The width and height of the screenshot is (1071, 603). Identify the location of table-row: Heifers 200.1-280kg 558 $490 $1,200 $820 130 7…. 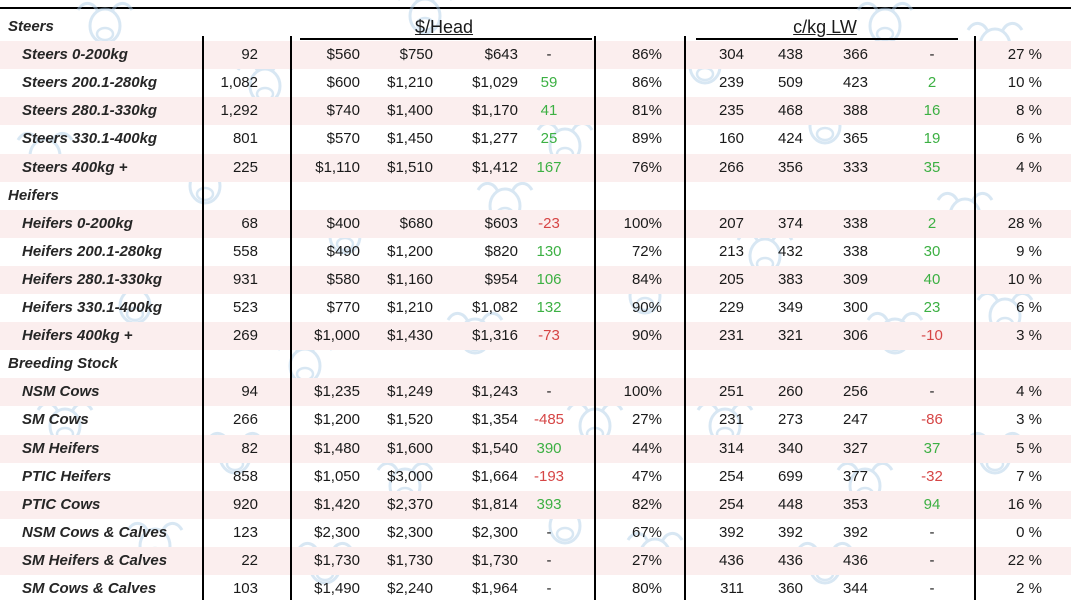
(535, 252).